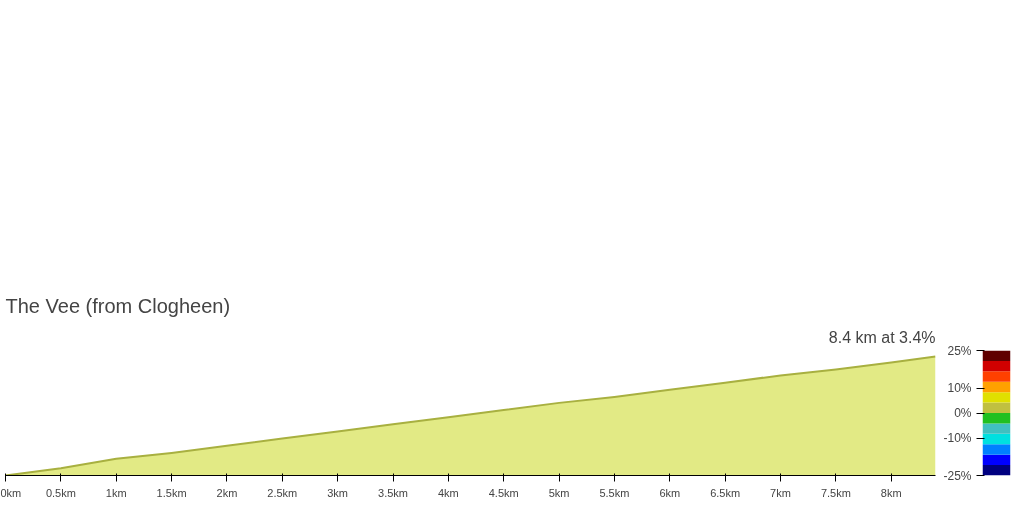 The height and width of the screenshot is (512, 1024). What do you see at coordinates (503, 492) in the screenshot?
I see `x-tick-label: 4.5km` at bounding box center [503, 492].